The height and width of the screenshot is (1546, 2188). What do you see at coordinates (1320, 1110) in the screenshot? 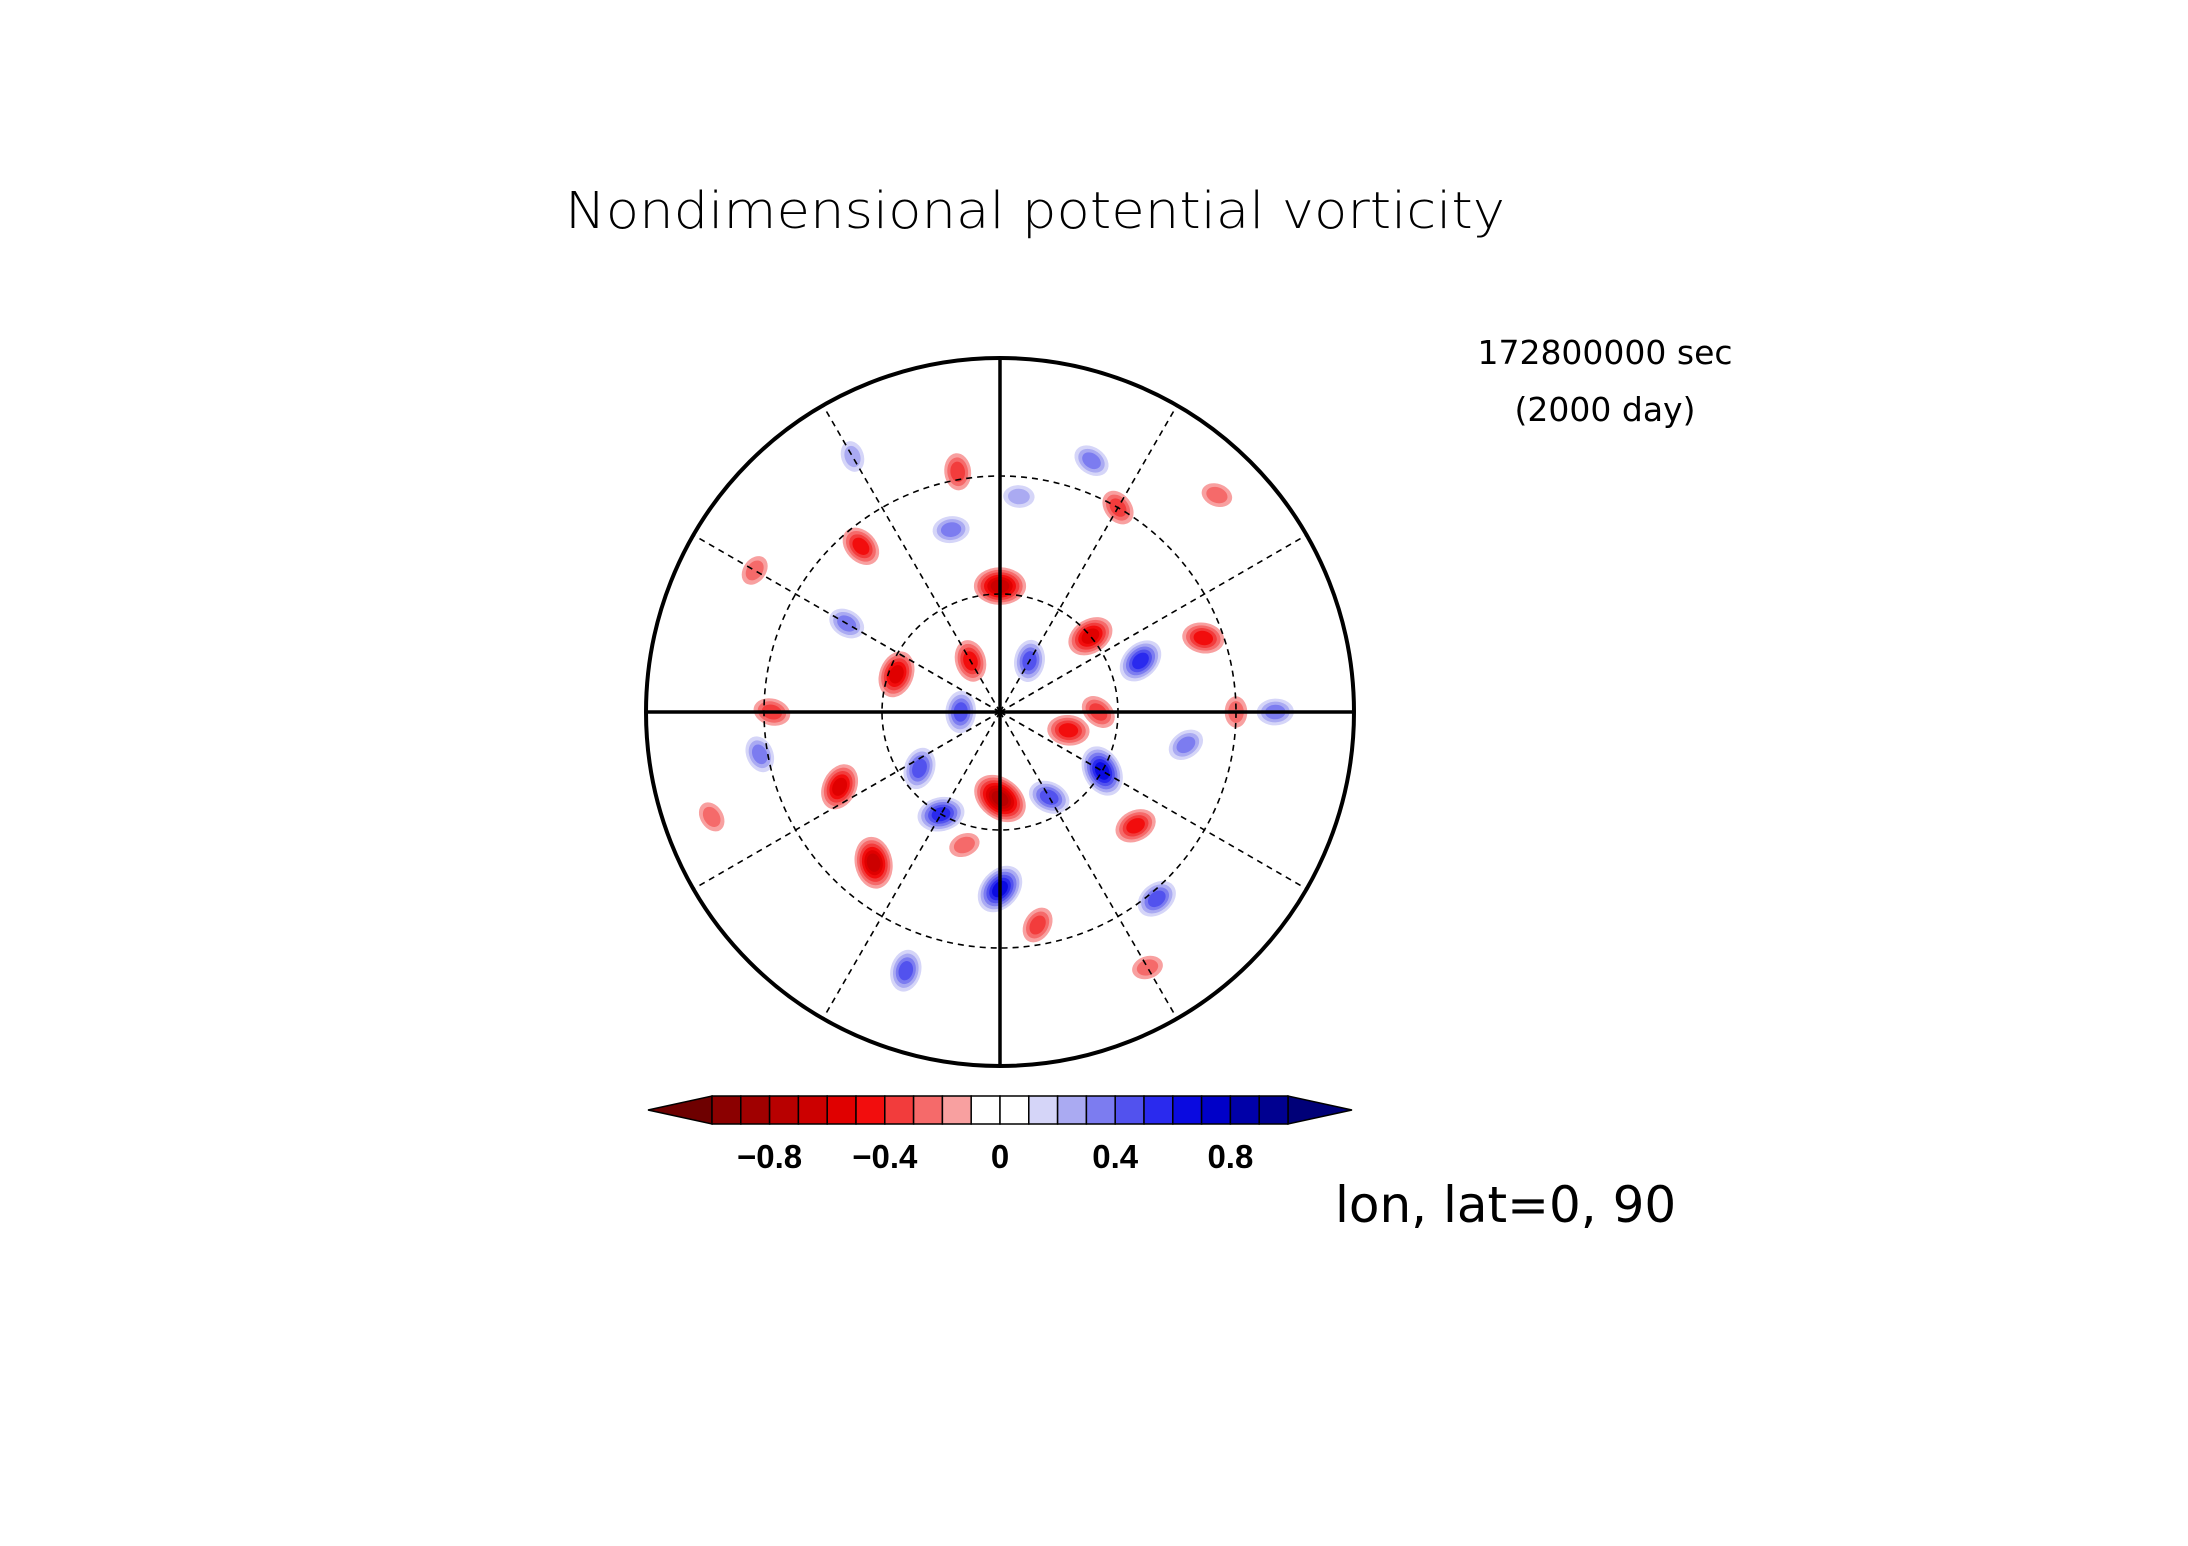
I see `colorbar-overflow-triangle` at bounding box center [1320, 1110].